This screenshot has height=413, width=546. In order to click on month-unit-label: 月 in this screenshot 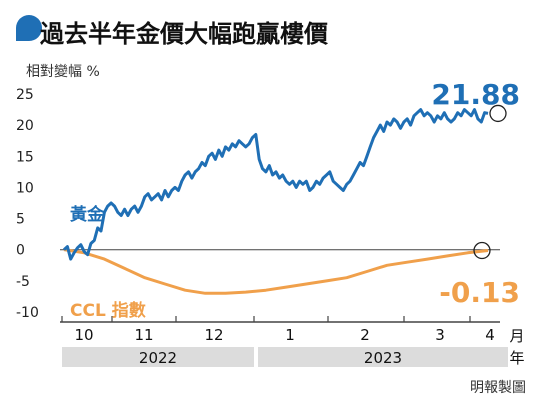, I will do `click(516, 336)`.